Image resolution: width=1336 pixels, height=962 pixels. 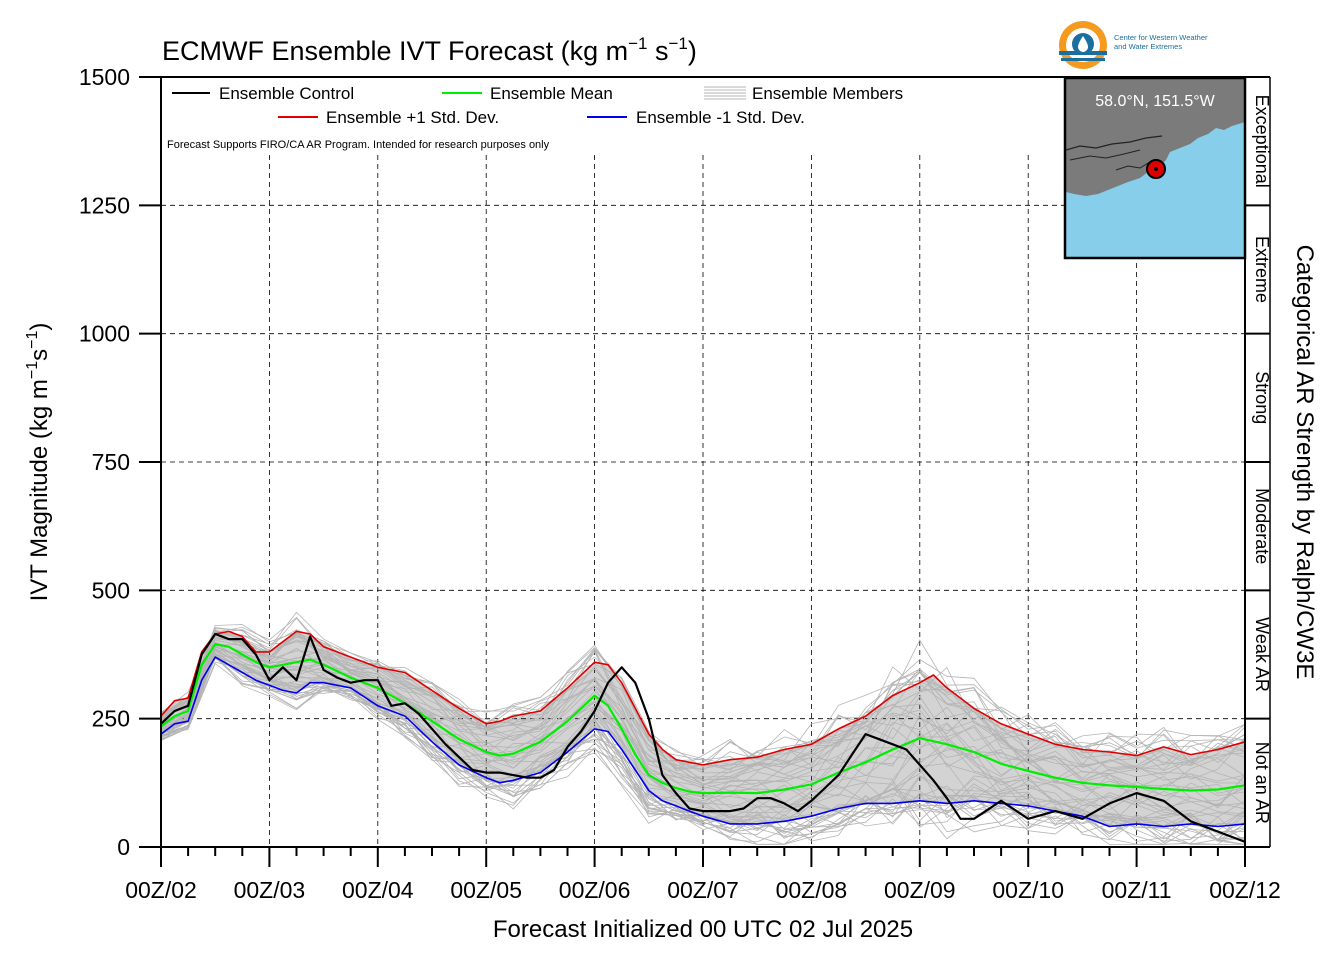 I want to click on chart-title: ECMWF Ensemble IVT Forecast (kg m−1 s−1), so click(x=429, y=50).